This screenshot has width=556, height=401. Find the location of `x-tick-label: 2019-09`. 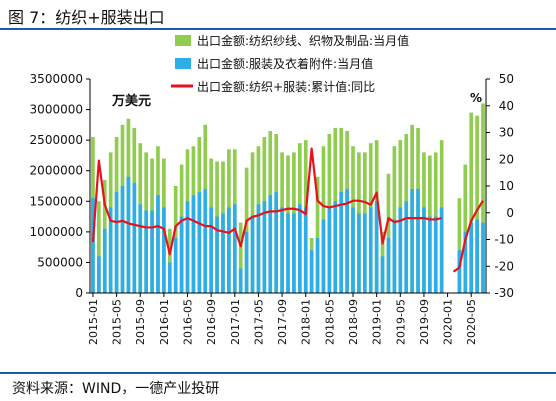

x-tick-label: 2019-09 is located at coordinates (424, 322).